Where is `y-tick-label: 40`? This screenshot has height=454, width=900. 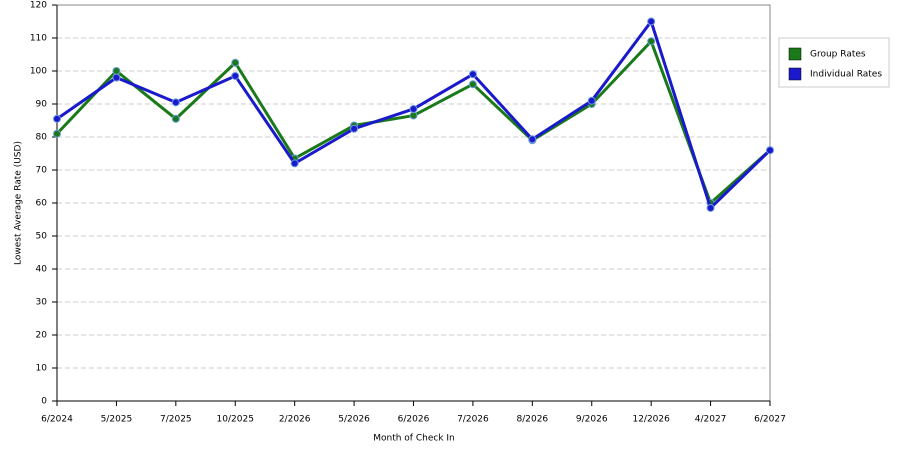
y-tick-label: 40 is located at coordinates (42, 270).